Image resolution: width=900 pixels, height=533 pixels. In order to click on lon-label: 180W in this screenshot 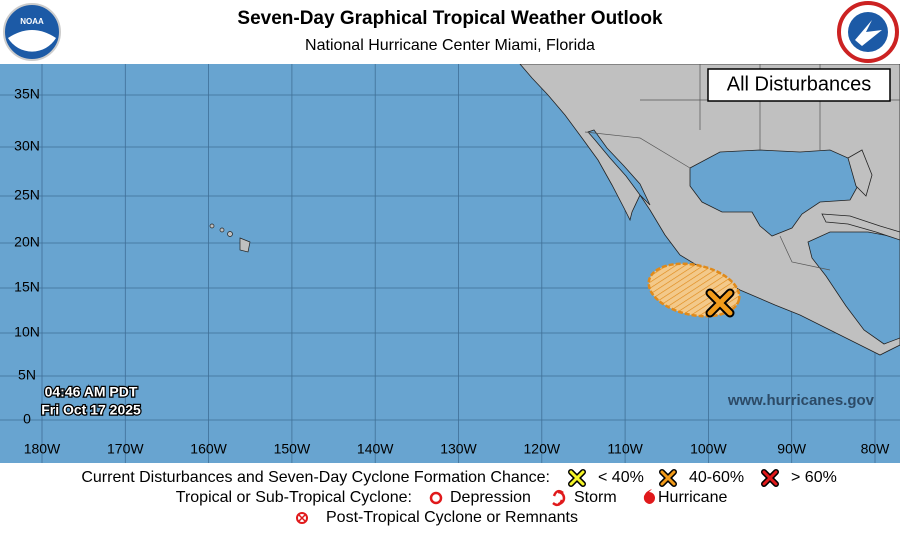, I will do `click(42, 449)`.